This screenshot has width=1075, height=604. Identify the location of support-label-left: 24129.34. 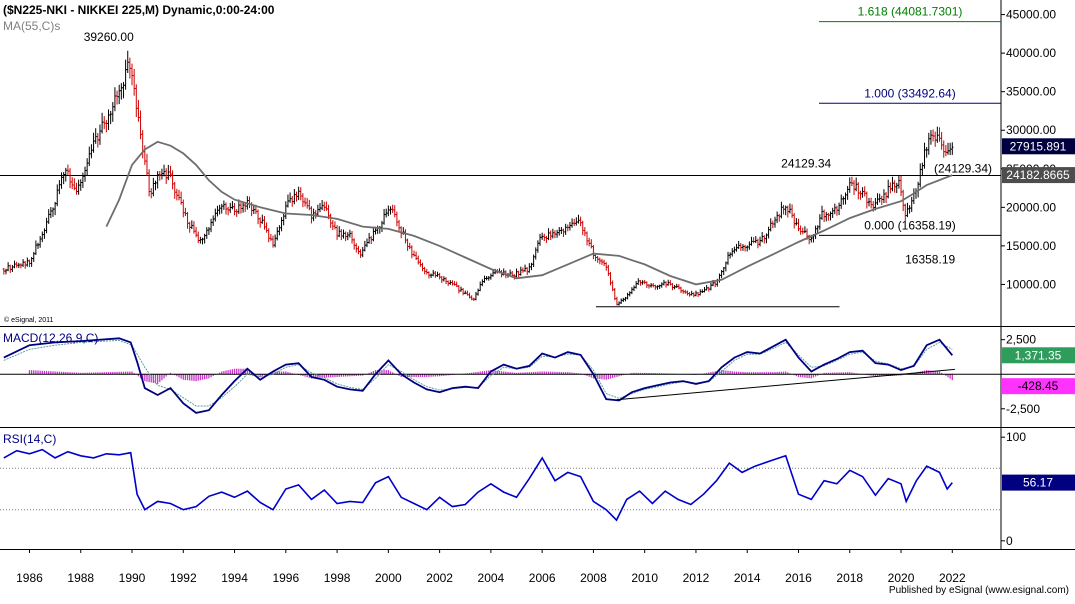
(806, 163).